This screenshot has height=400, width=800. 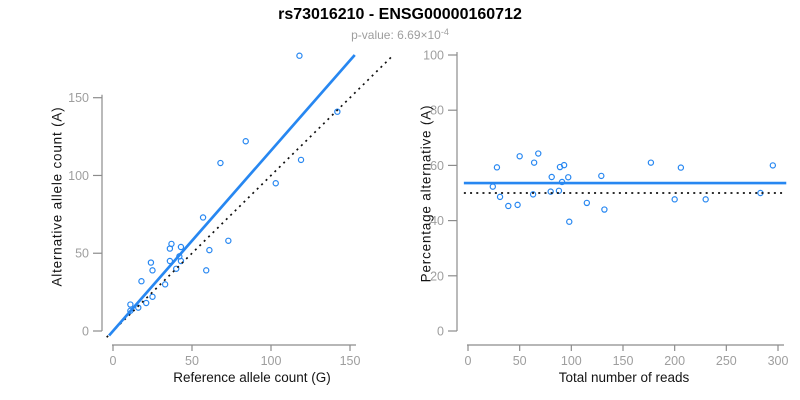 I want to click on left-x-axis-title: Reference allele count (G), so click(x=252, y=377).